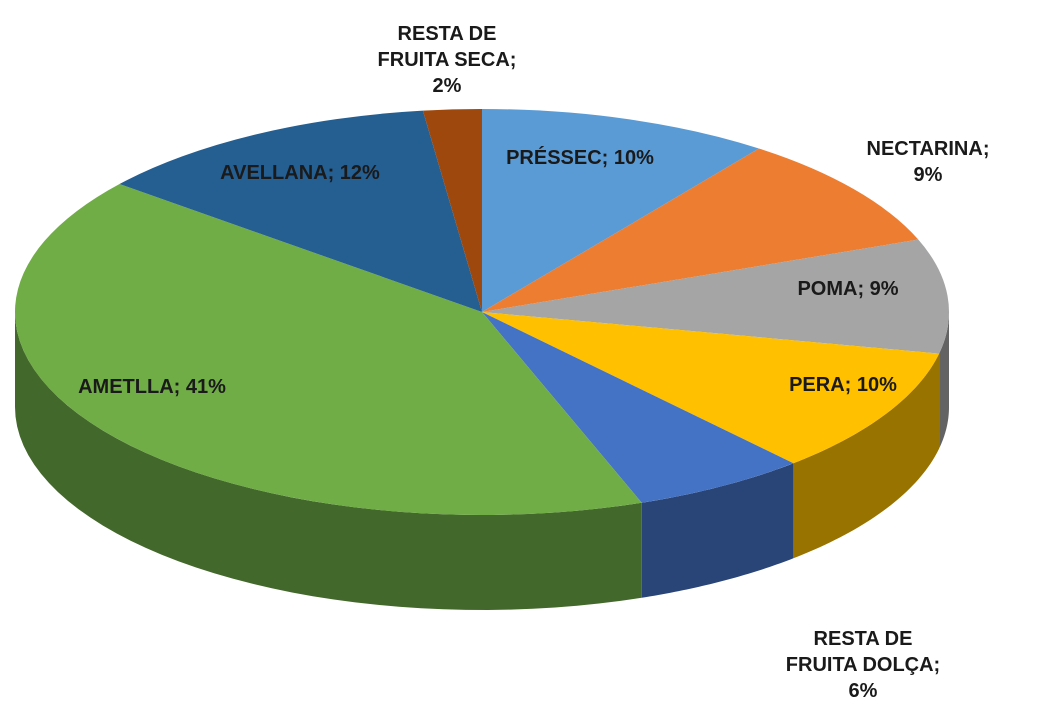 This screenshot has height=707, width=1037. What do you see at coordinates (848, 289) in the screenshot?
I see `data-label: POMA; 9%` at bounding box center [848, 289].